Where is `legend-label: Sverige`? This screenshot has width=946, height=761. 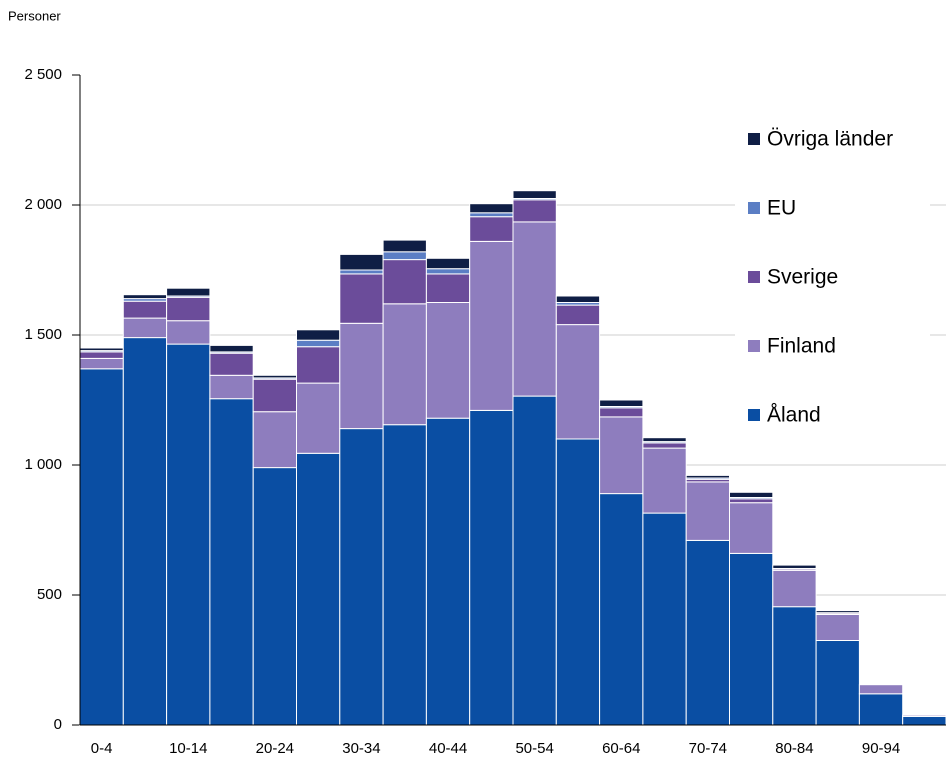
legend-label: Sverige is located at coordinates (802, 277).